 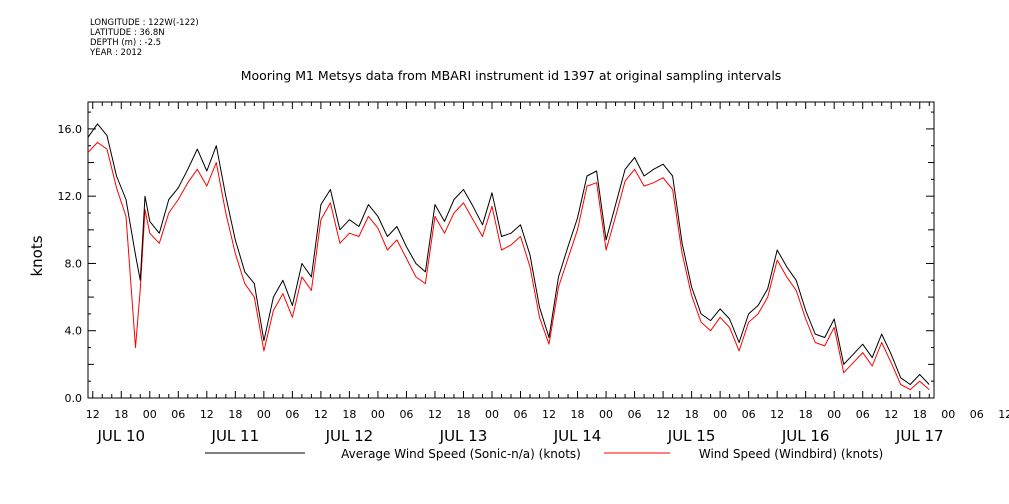 What do you see at coordinates (463, 436) in the screenshot?
I see `x-date-label: JUL 13` at bounding box center [463, 436].